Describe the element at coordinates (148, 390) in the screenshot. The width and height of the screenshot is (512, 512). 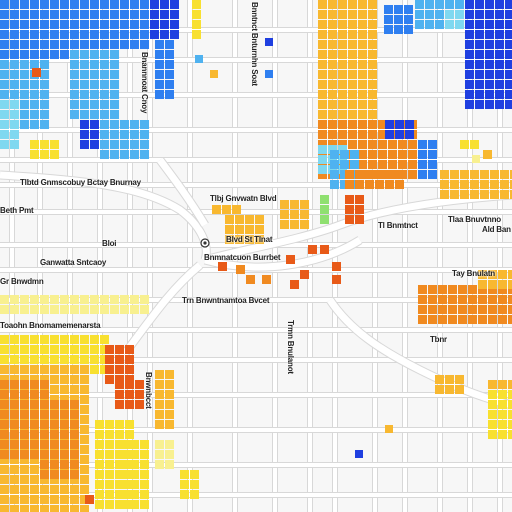
I see `street-label: Bnwnbcct` at that location.